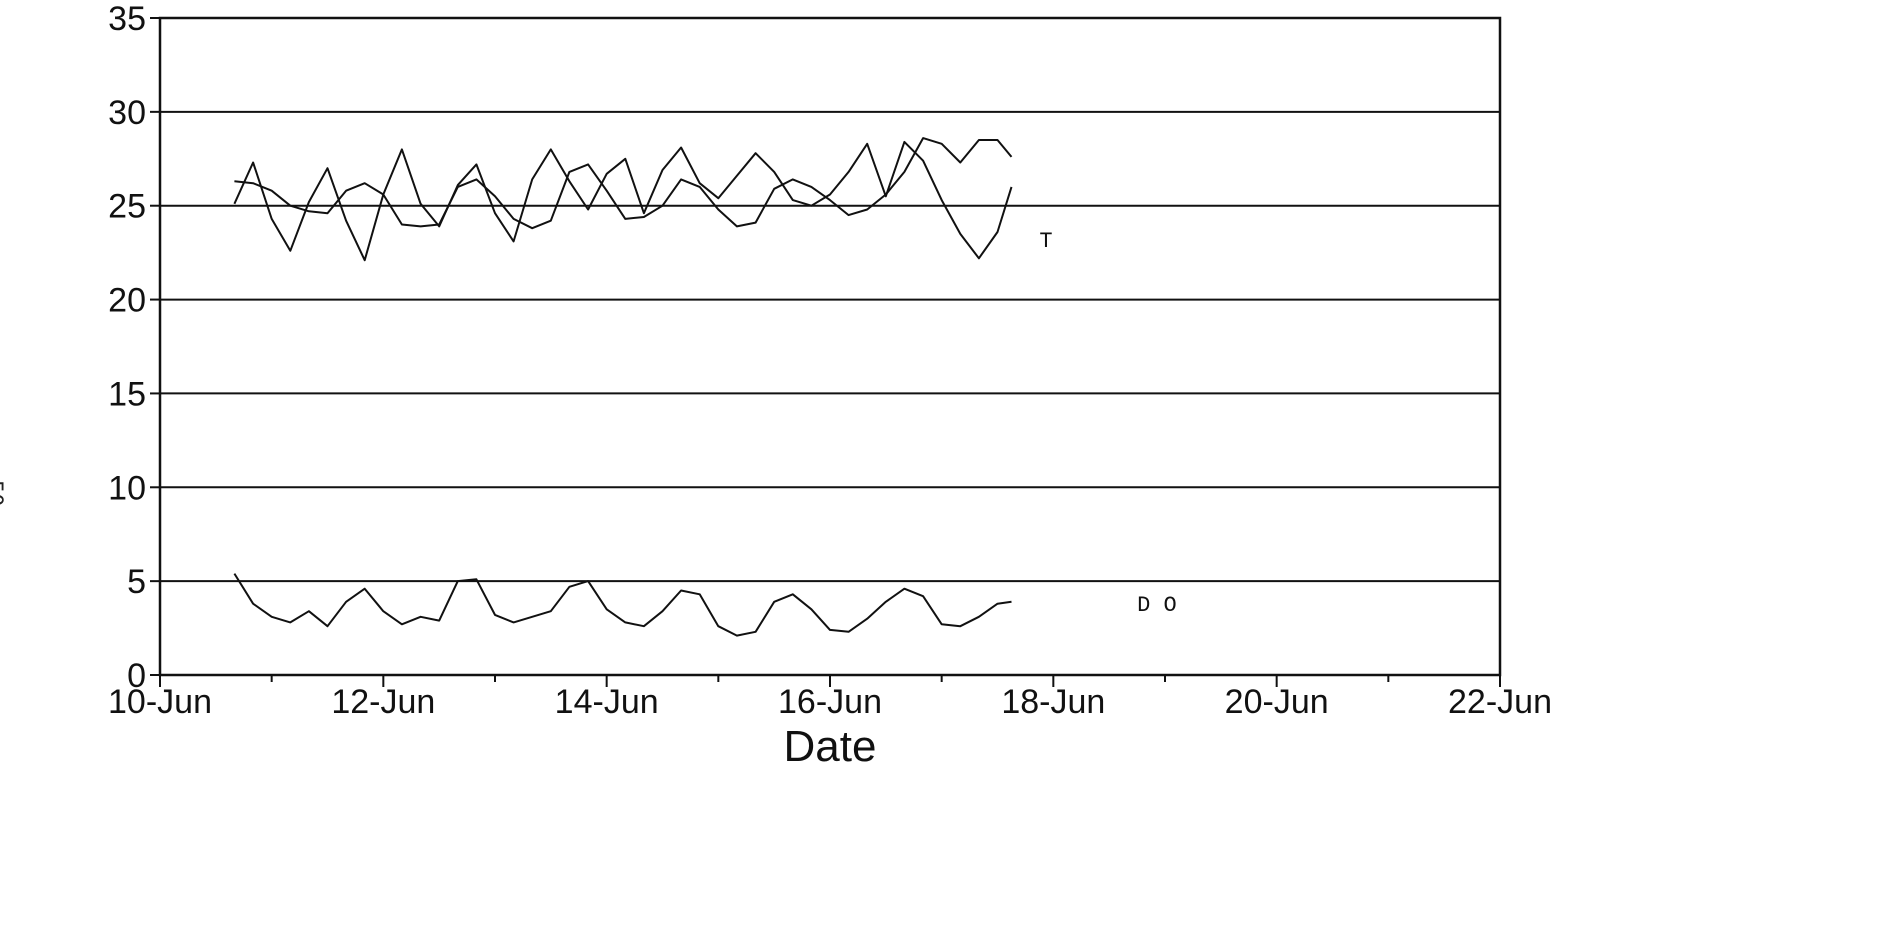  What do you see at coordinates (1277, 702) in the screenshot?
I see `x-tick-label: 20-Jun` at bounding box center [1277, 702].